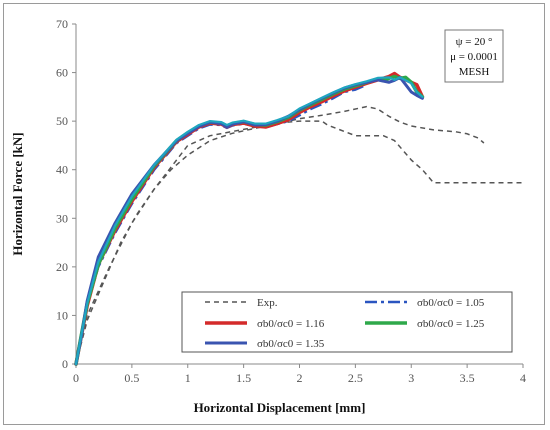  What do you see at coordinates (62, 24) in the screenshot?
I see `y-tick-label: 70` at bounding box center [62, 24].